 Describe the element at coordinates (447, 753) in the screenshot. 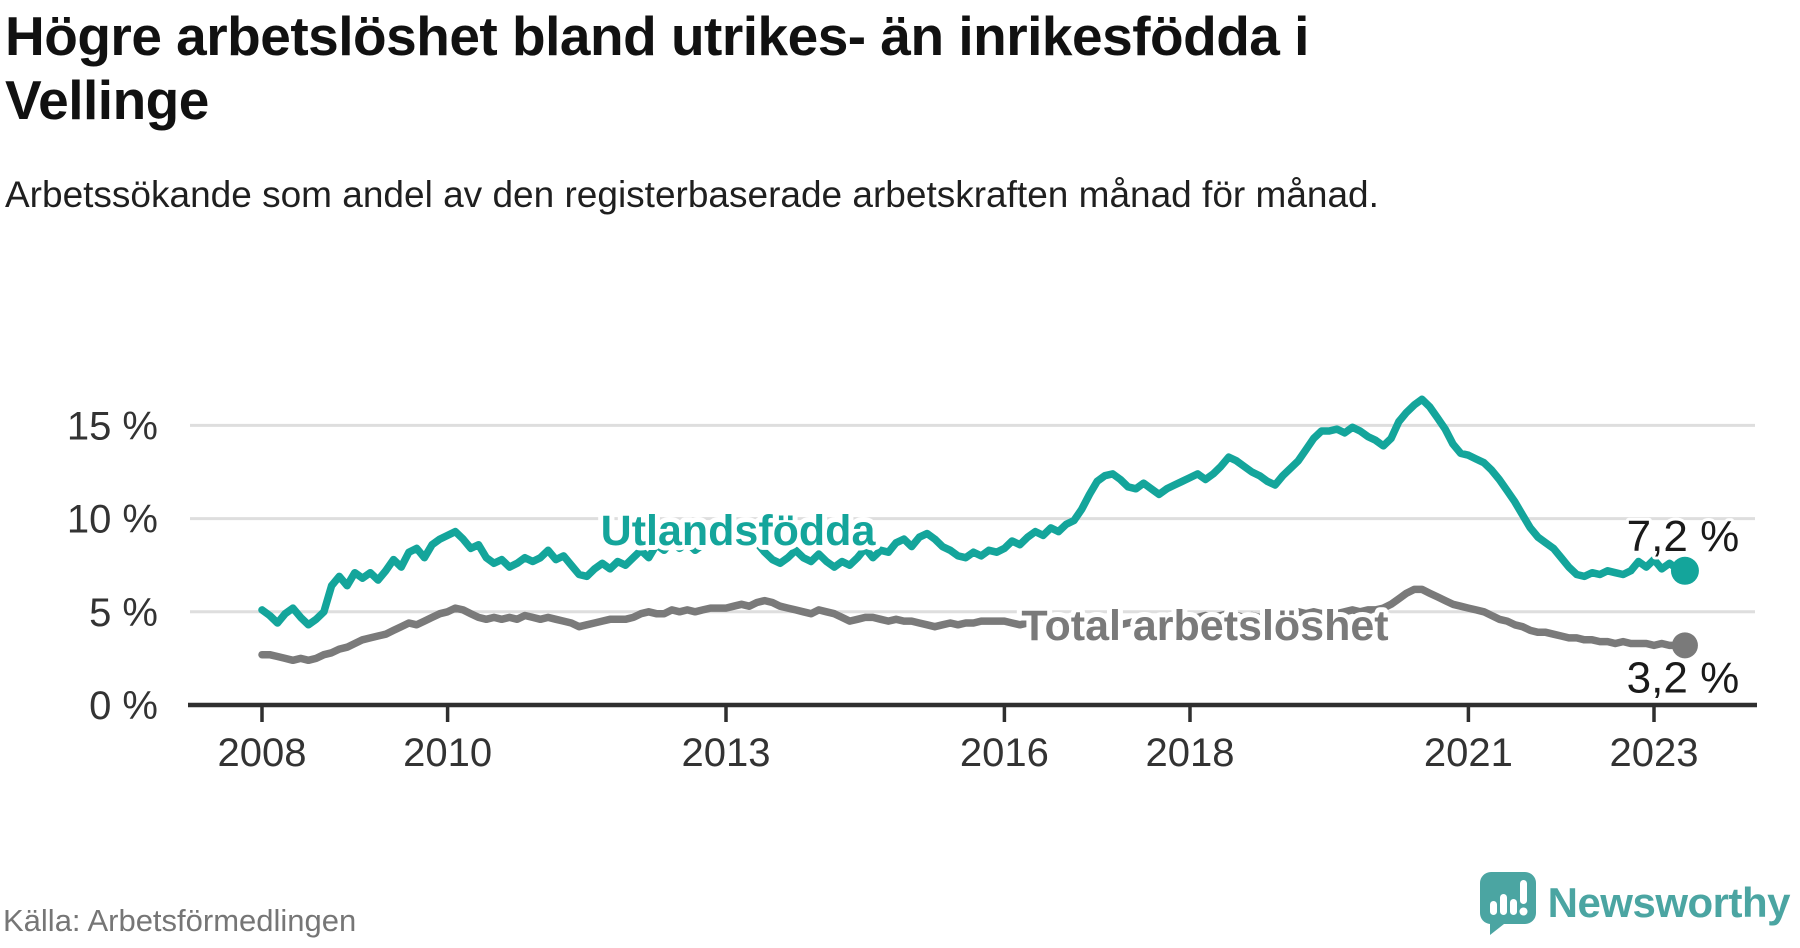

I see `x-axis-tick-label: 2010` at that location.